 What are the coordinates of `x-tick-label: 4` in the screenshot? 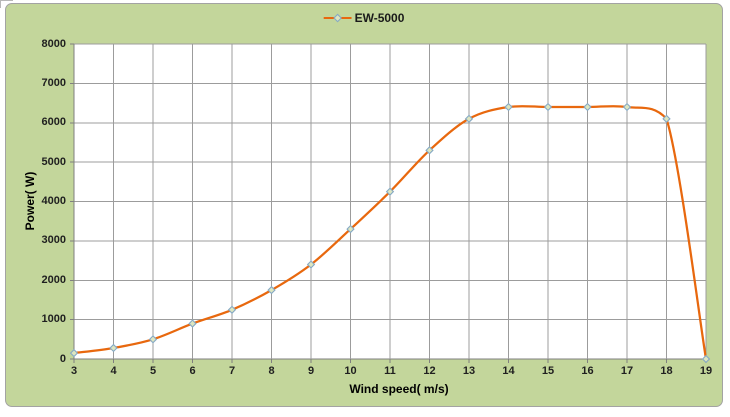 It's located at (113, 371).